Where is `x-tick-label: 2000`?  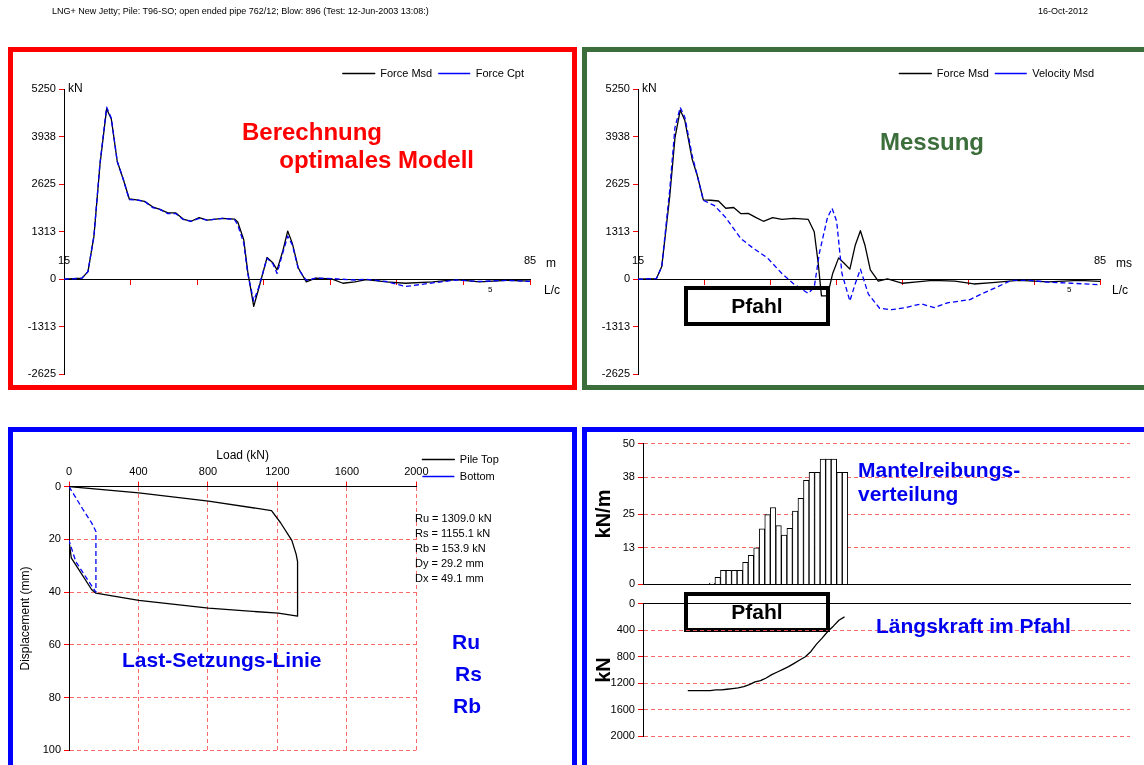
x-tick-label: 2000 is located at coordinates (416, 471).